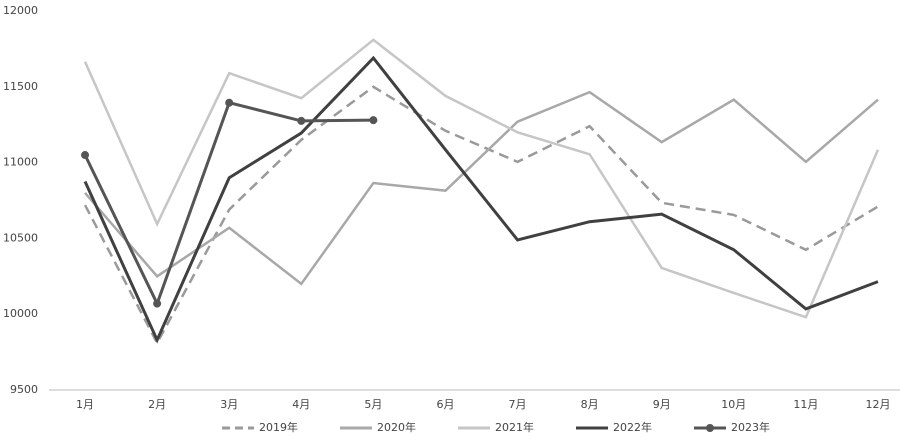 This screenshot has height=442, width=900. I want to click on x-tick-label: 2月, so click(157, 404).